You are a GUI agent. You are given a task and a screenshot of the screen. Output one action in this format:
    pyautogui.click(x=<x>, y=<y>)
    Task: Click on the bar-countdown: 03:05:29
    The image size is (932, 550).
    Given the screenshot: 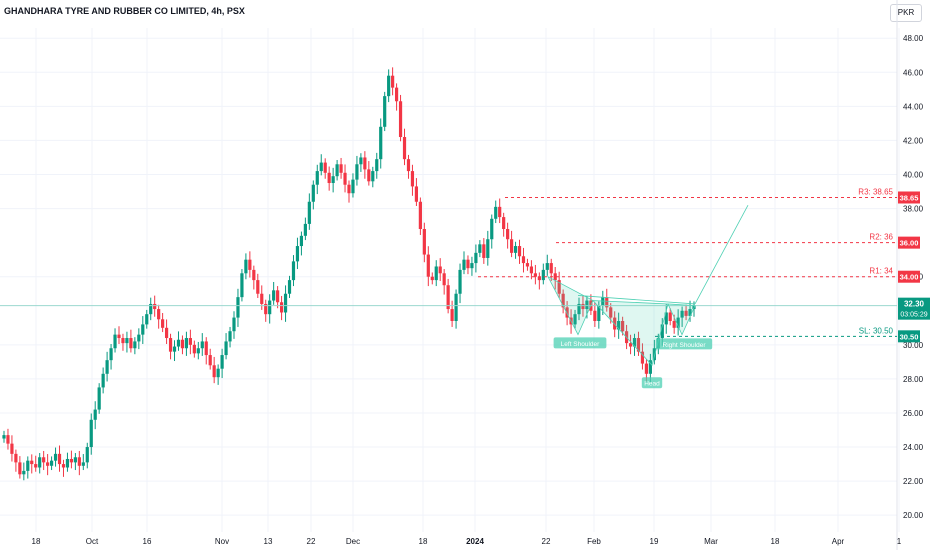 What is the action you would take?
    pyautogui.click(x=913, y=315)
    